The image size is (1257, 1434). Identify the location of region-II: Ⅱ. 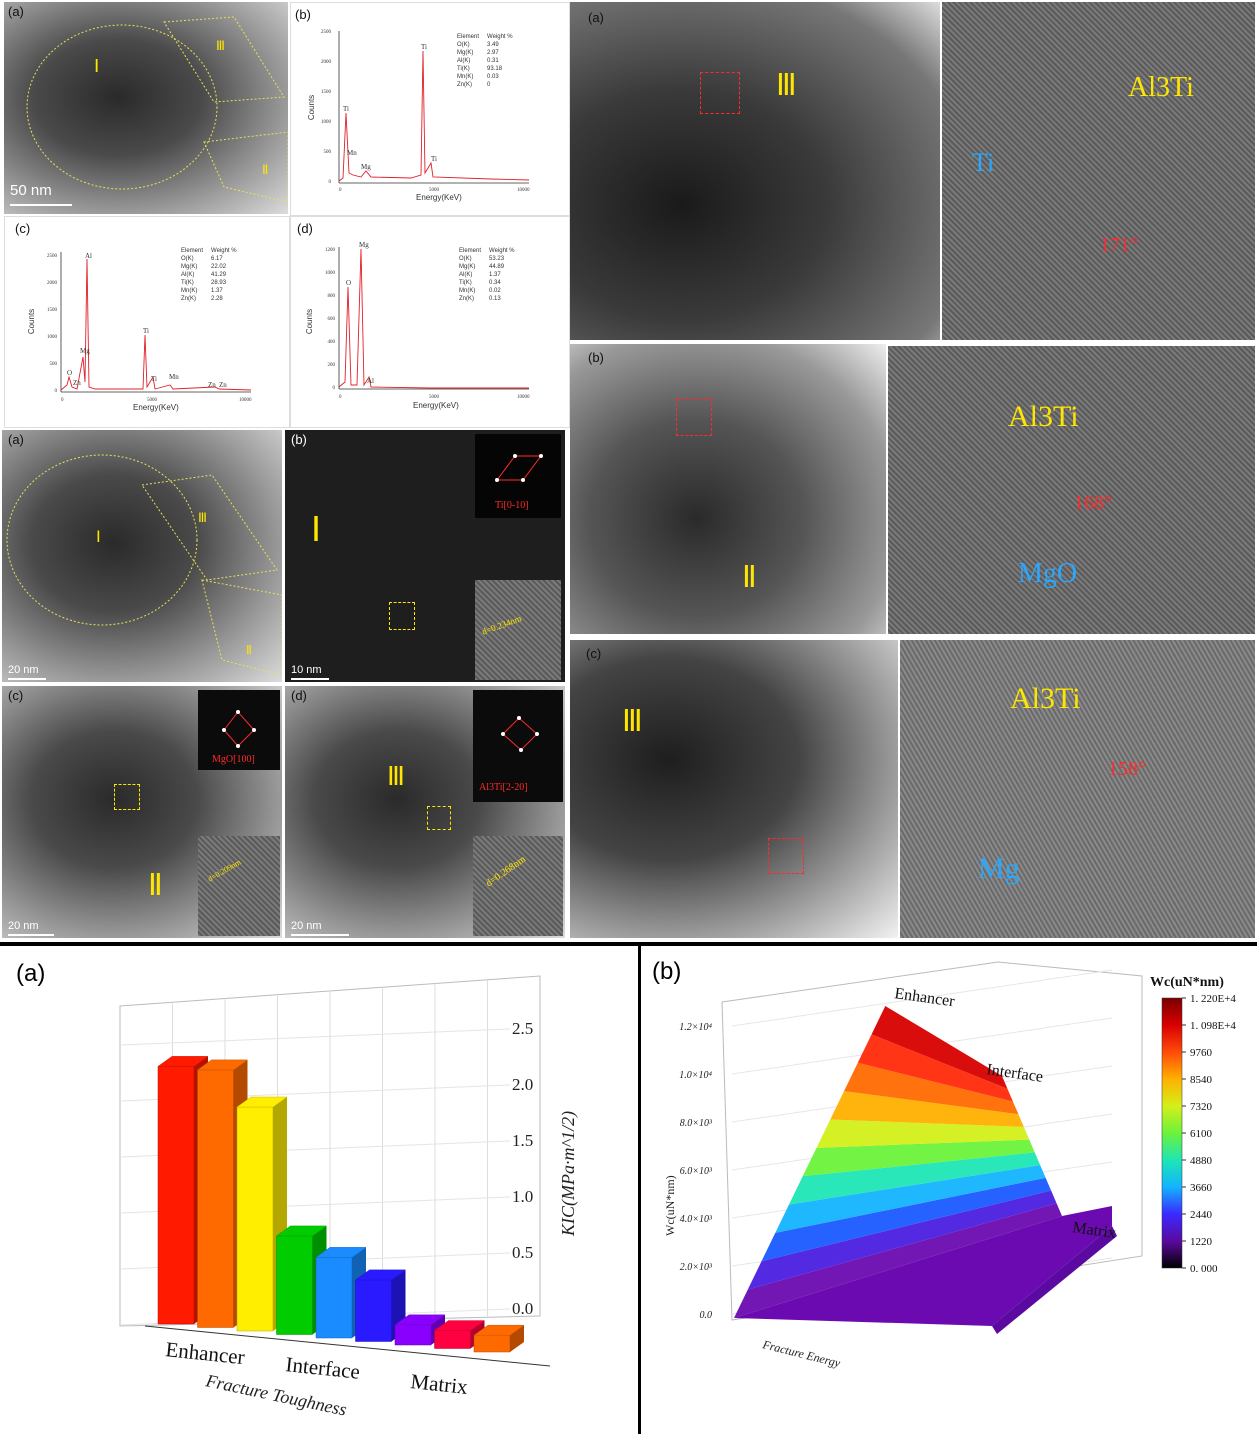
(155, 885).